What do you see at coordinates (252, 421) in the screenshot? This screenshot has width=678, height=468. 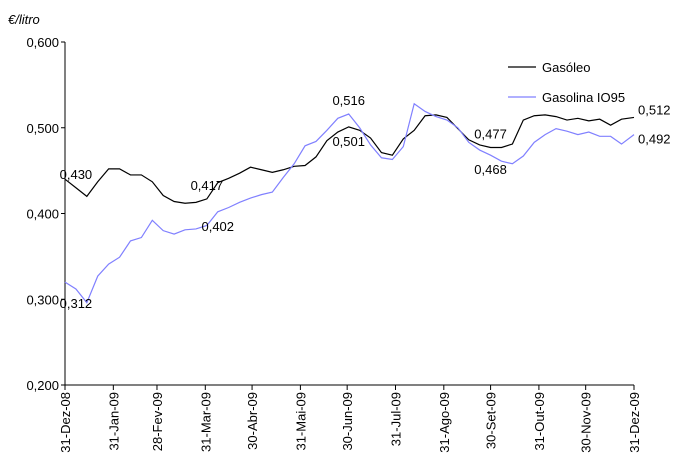 I see `x-tick-label: 30-Abr-09` at bounding box center [252, 421].